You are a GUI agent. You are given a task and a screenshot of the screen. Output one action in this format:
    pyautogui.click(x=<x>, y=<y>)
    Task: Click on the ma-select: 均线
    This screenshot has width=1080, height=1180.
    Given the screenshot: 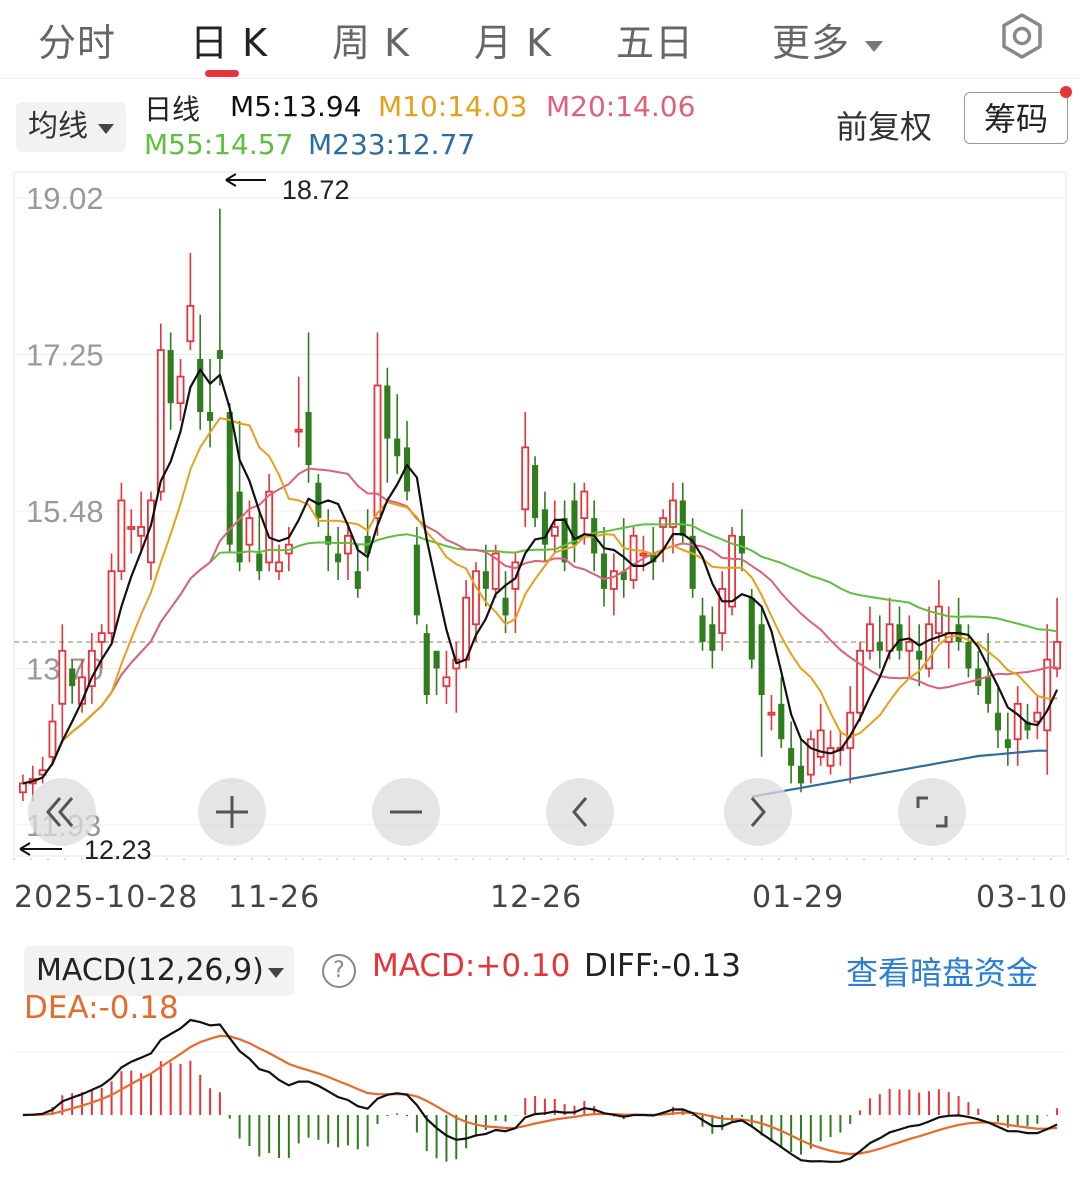 What is the action you would take?
    pyautogui.click(x=71, y=127)
    